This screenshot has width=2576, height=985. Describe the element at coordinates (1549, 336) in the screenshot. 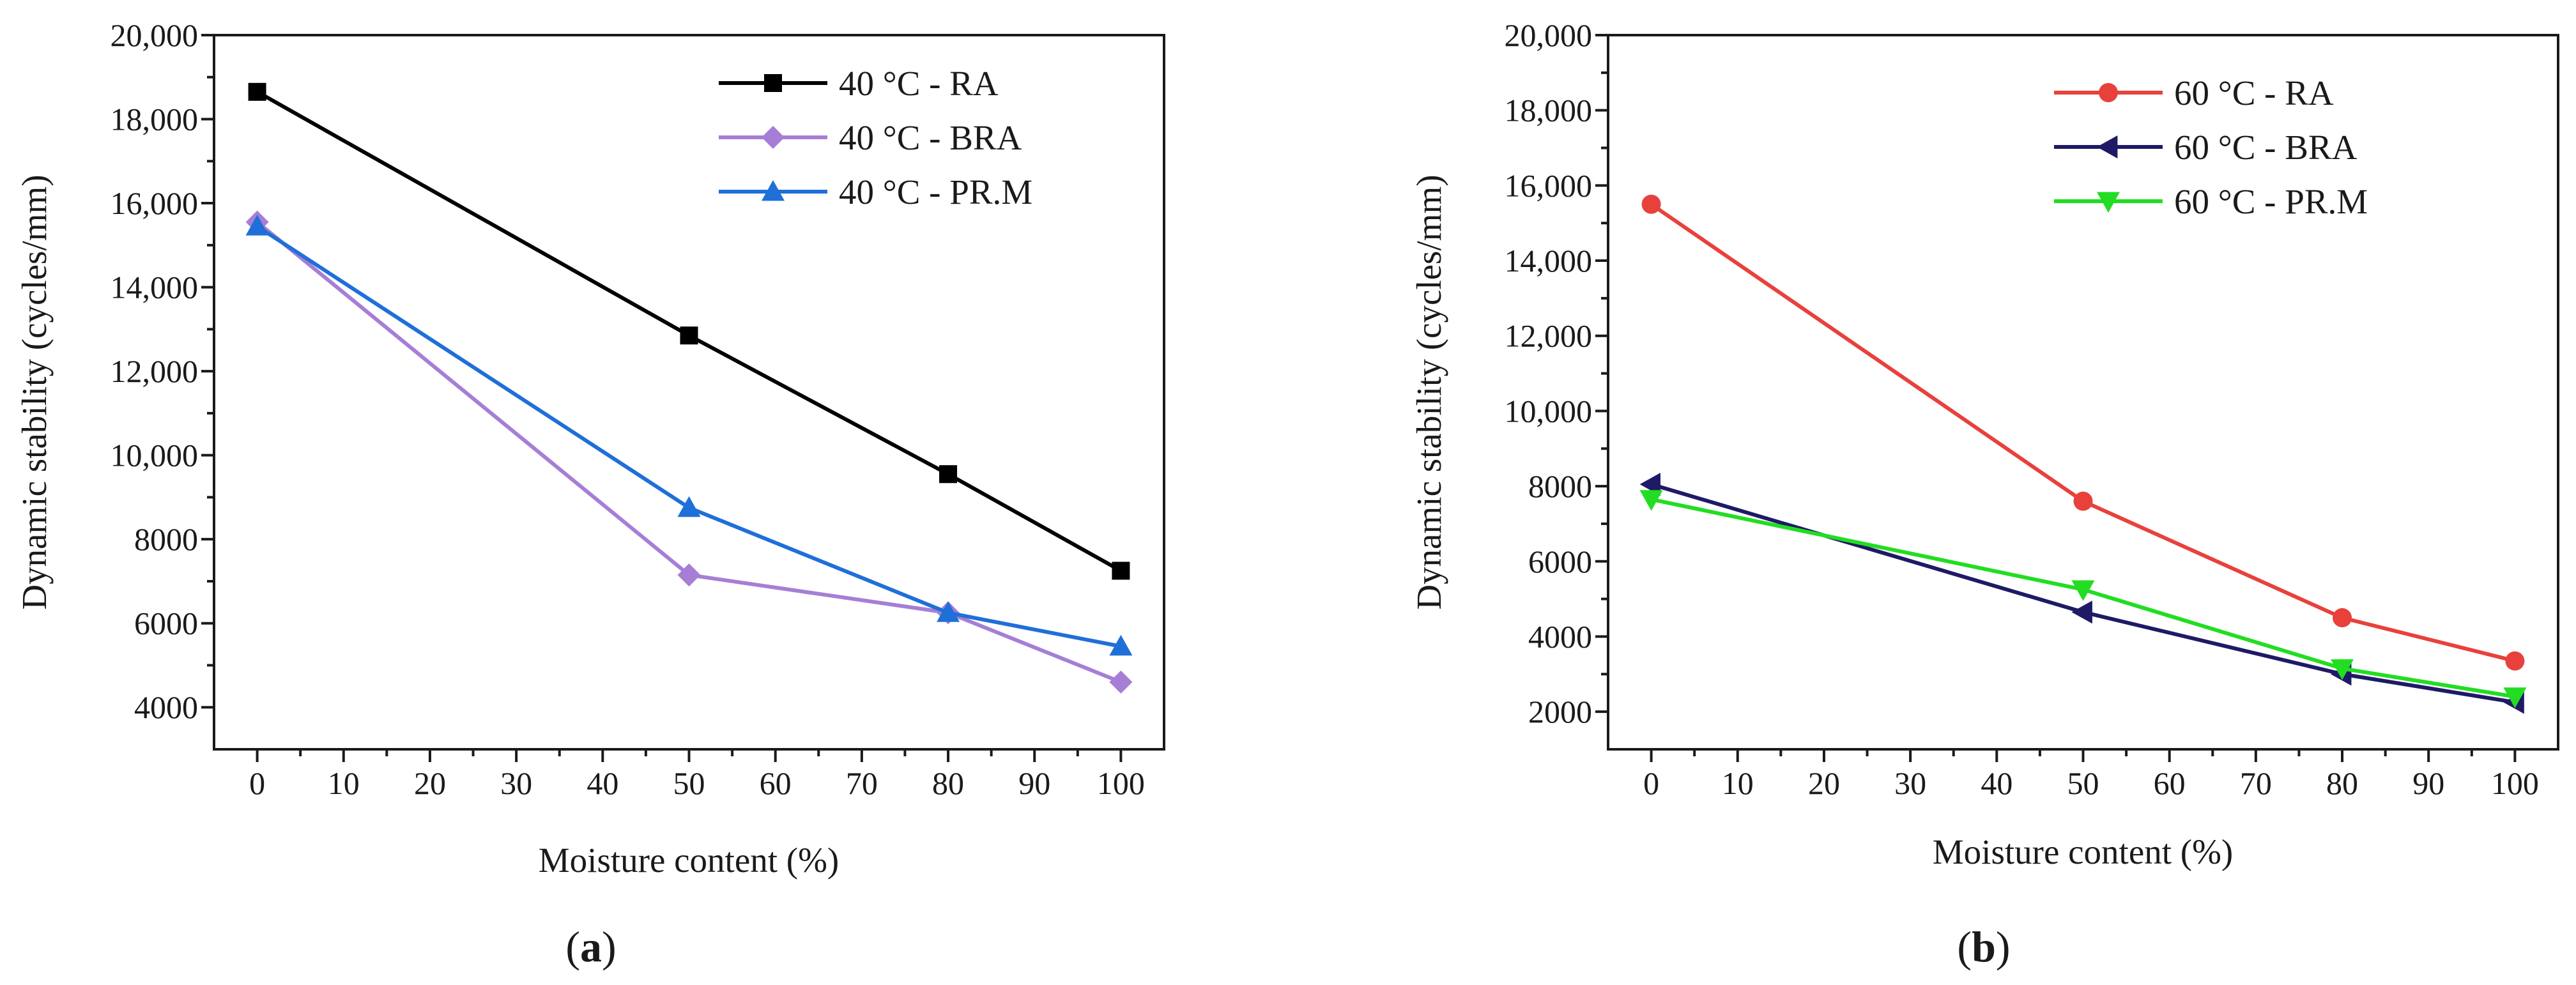

I see `y-tick-label-b-5: 12,000` at that location.